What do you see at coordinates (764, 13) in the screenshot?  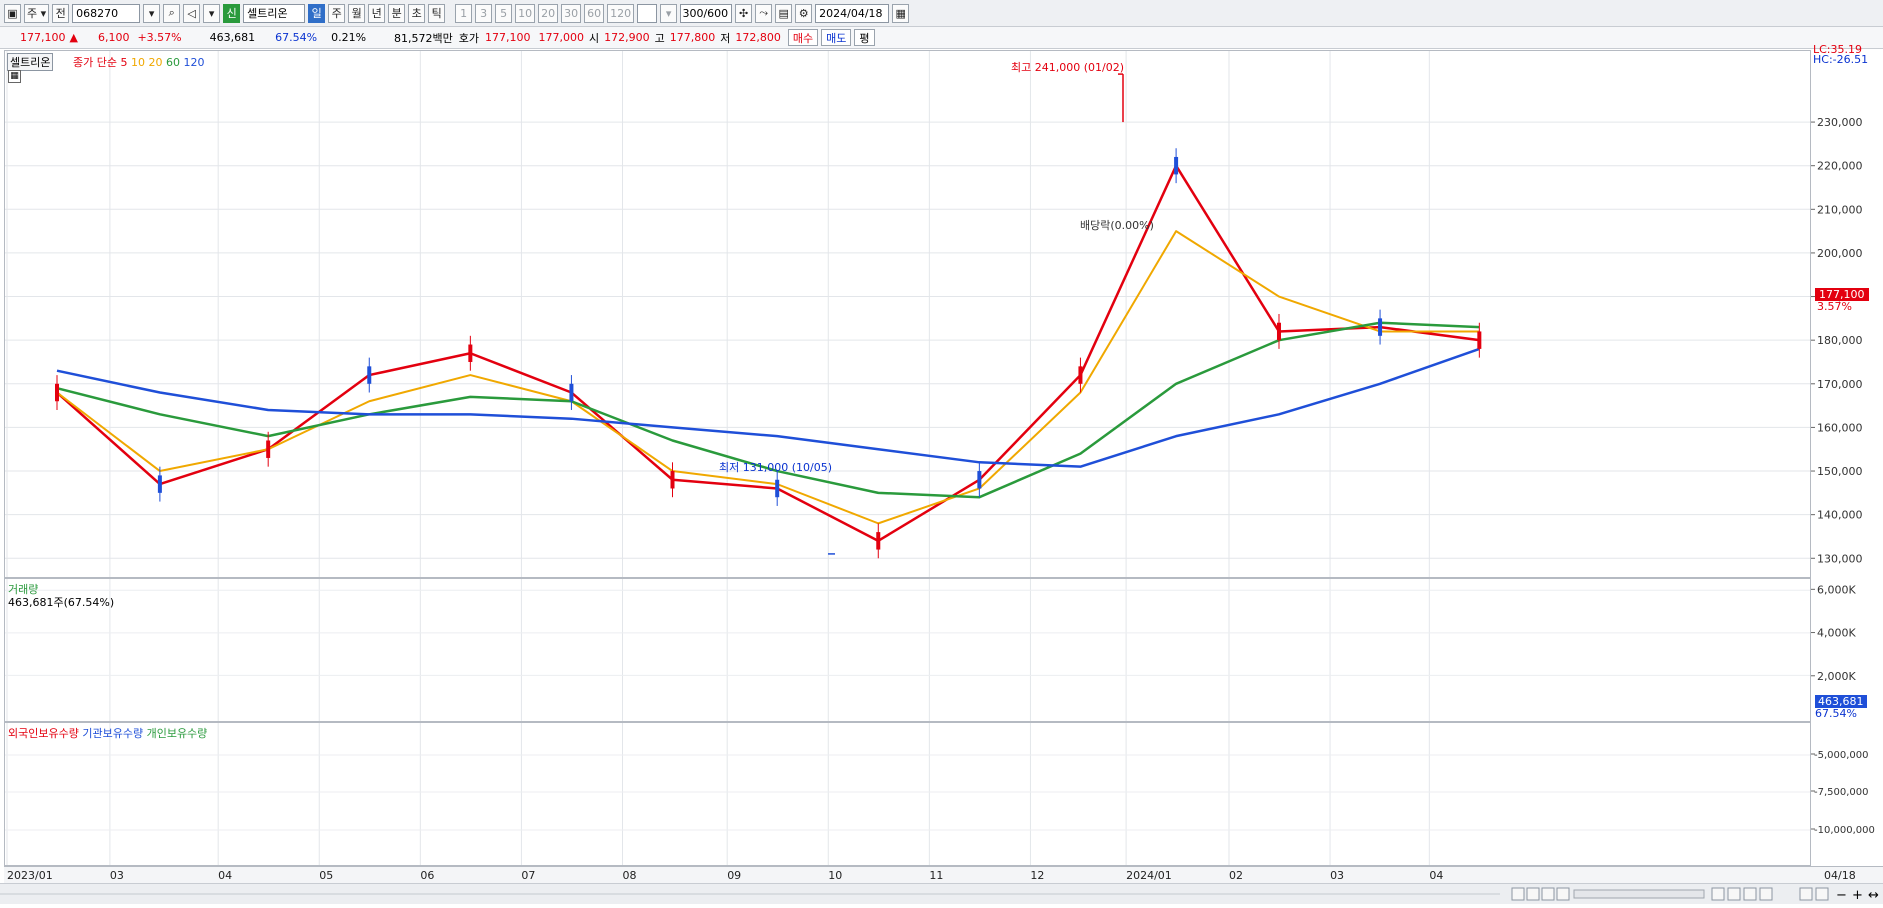 I see `pattern-icon: ⤳` at bounding box center [764, 13].